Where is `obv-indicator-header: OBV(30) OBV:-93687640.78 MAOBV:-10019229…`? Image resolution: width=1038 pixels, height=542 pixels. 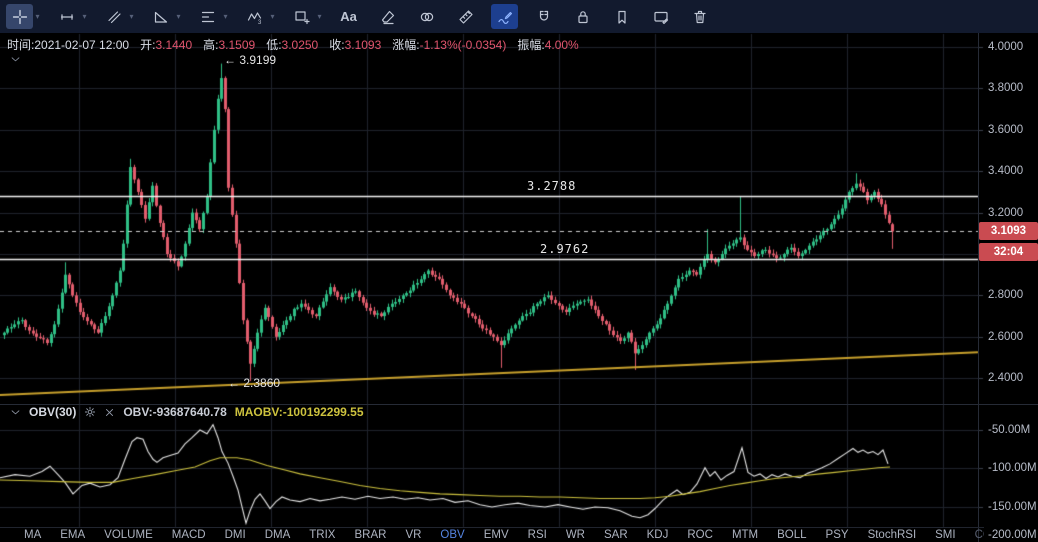
obv-indicator-header: OBV(30) OBV:-93687640.78 MAOBV:-10019229… is located at coordinates (187, 412).